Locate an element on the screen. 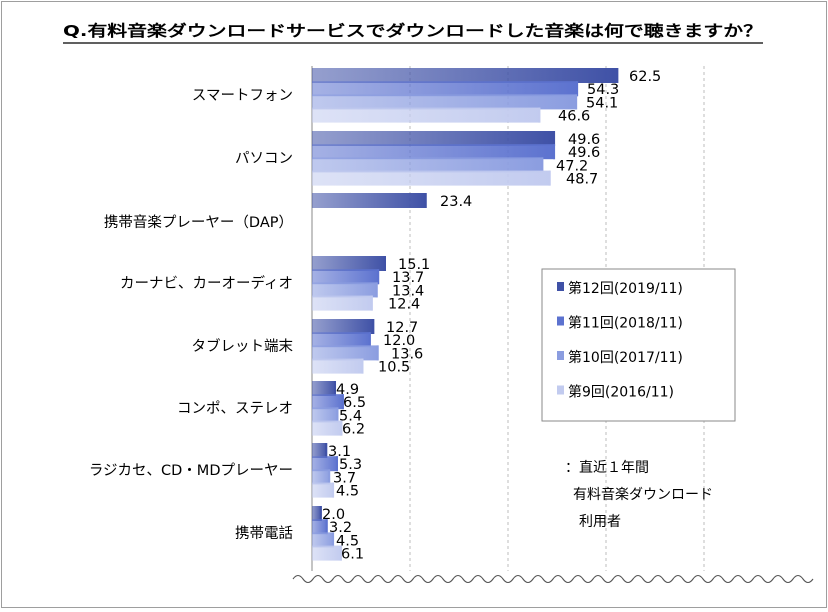  value-label: 13.4 is located at coordinates (408, 291).